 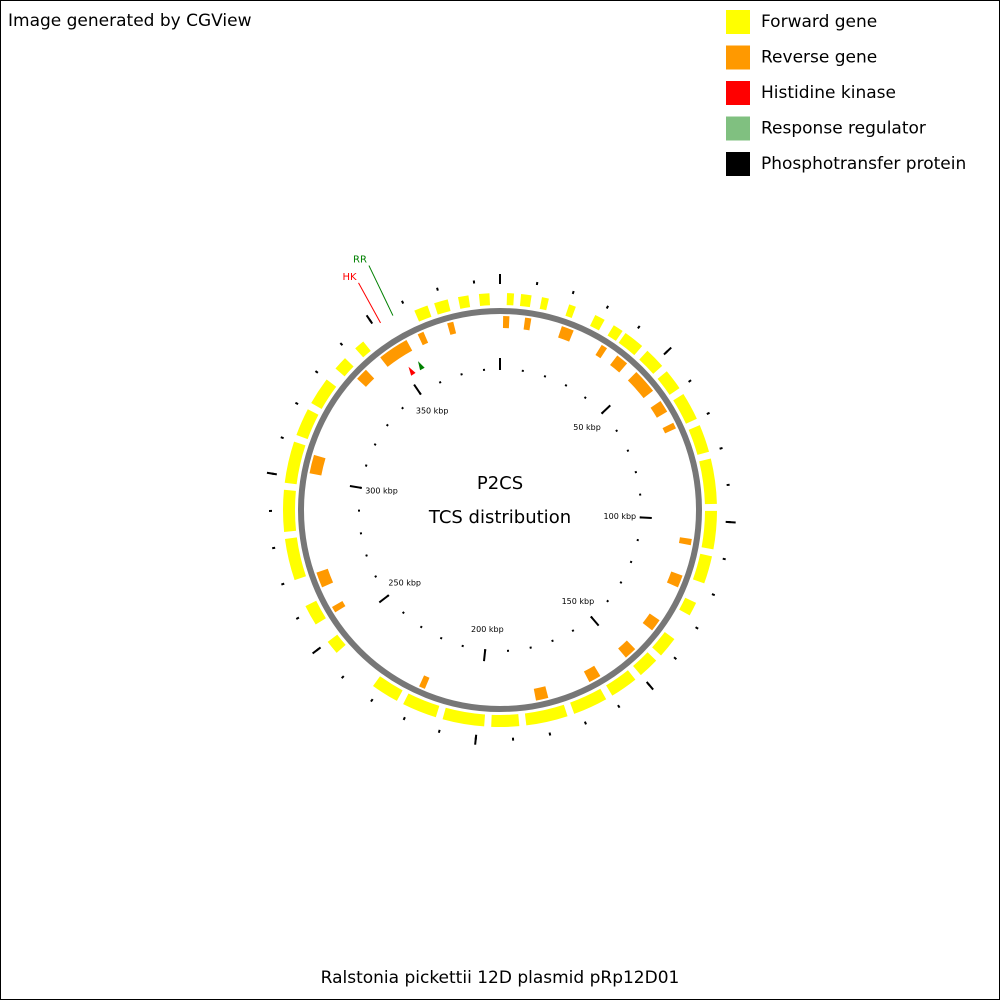 What do you see at coordinates (499, 517) in the screenshot?
I see `map-subtitle: TCS distribution` at bounding box center [499, 517].